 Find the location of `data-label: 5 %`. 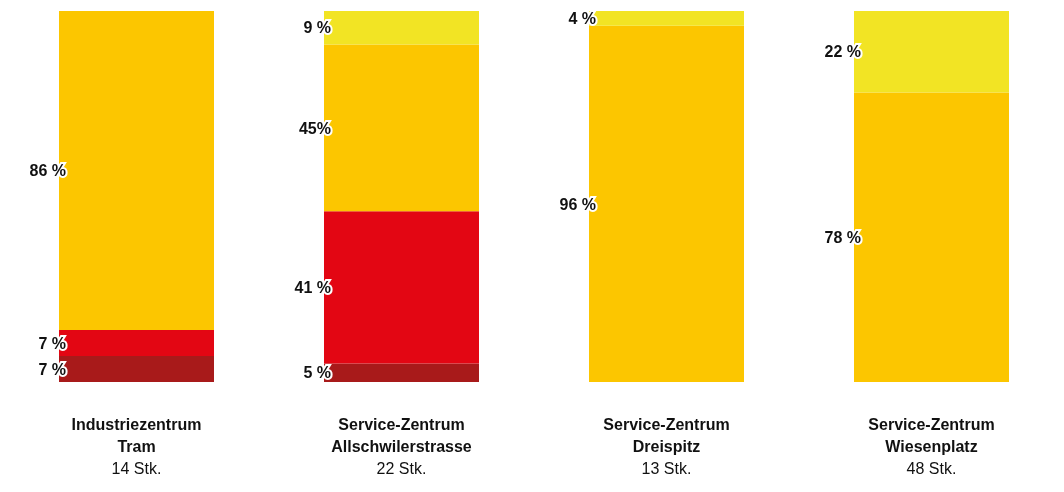

data-label: 5 % is located at coordinates (317, 373).